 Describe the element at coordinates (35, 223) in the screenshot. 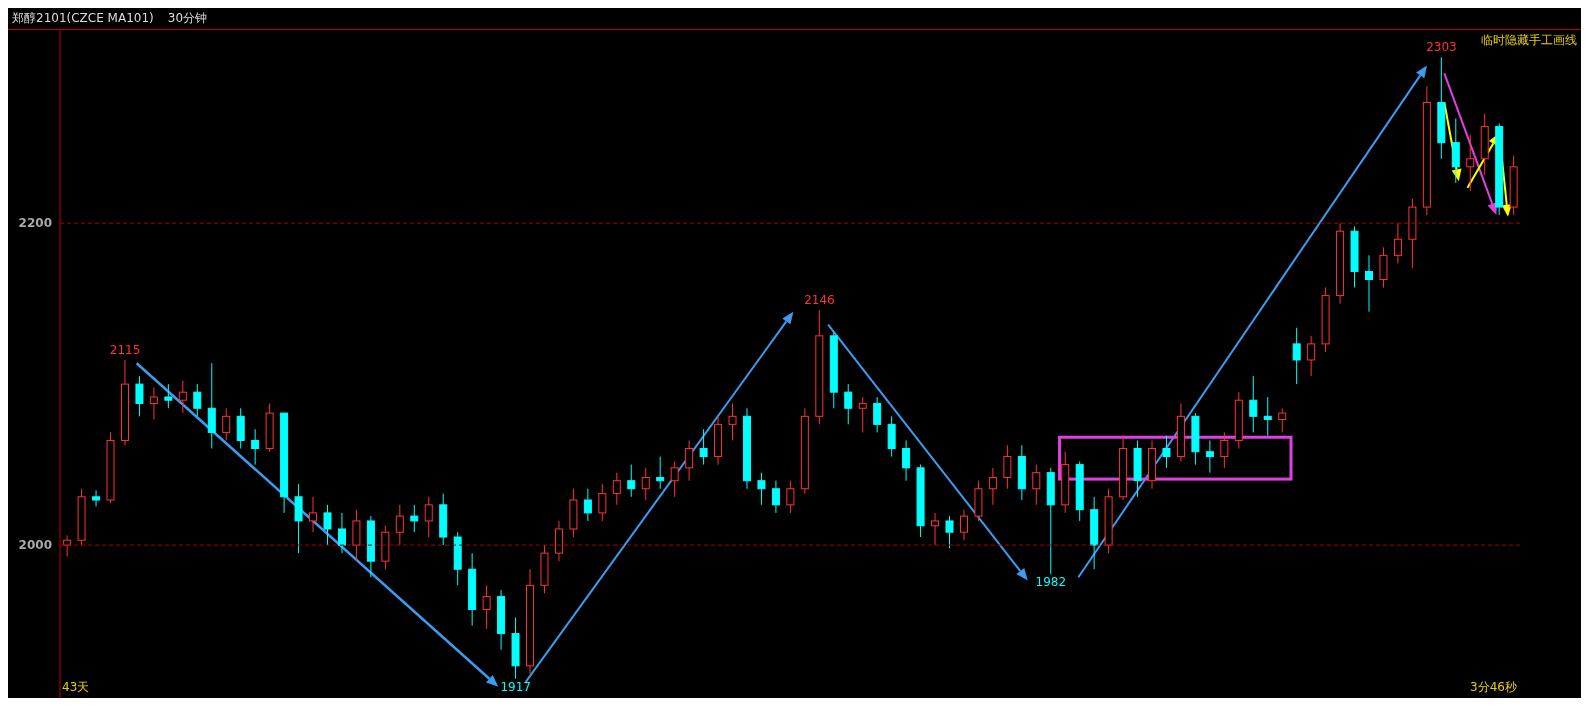

I see `y-tick-label: 2200` at that location.